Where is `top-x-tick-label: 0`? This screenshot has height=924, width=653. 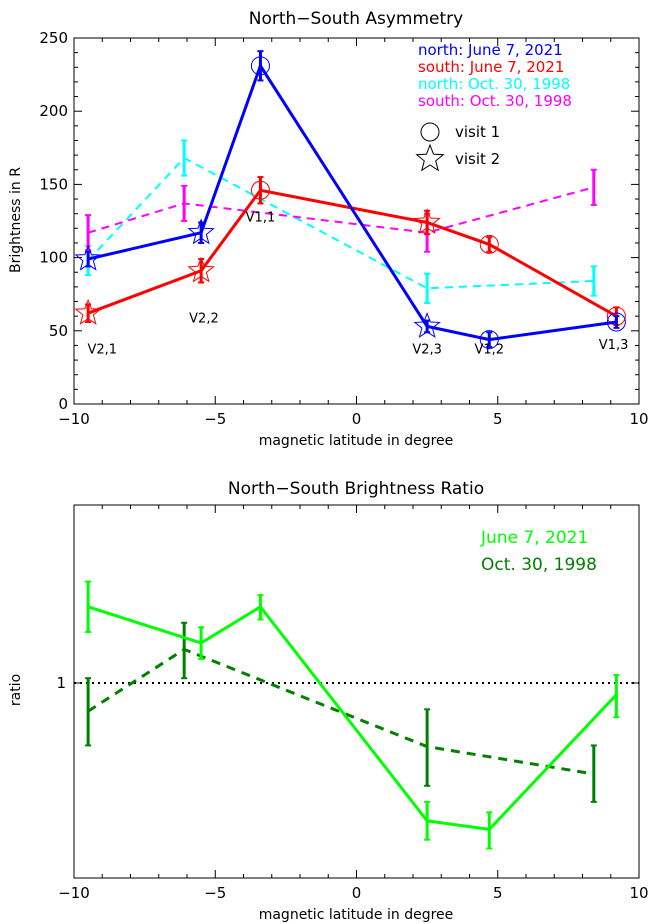
top-x-tick-label: 0 is located at coordinates (357, 419).